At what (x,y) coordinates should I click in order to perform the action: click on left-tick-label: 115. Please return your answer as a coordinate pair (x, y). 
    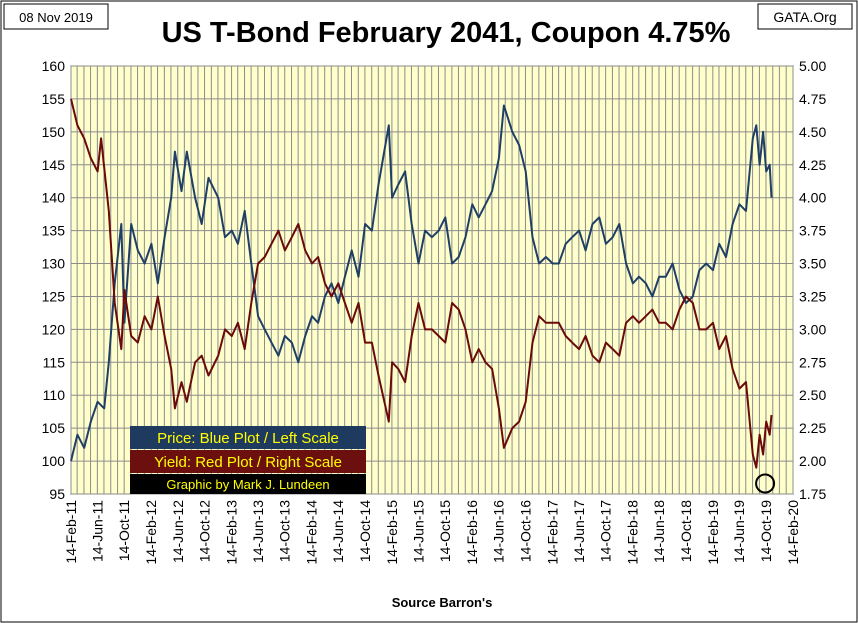
    Looking at the image, I should click on (54, 362).